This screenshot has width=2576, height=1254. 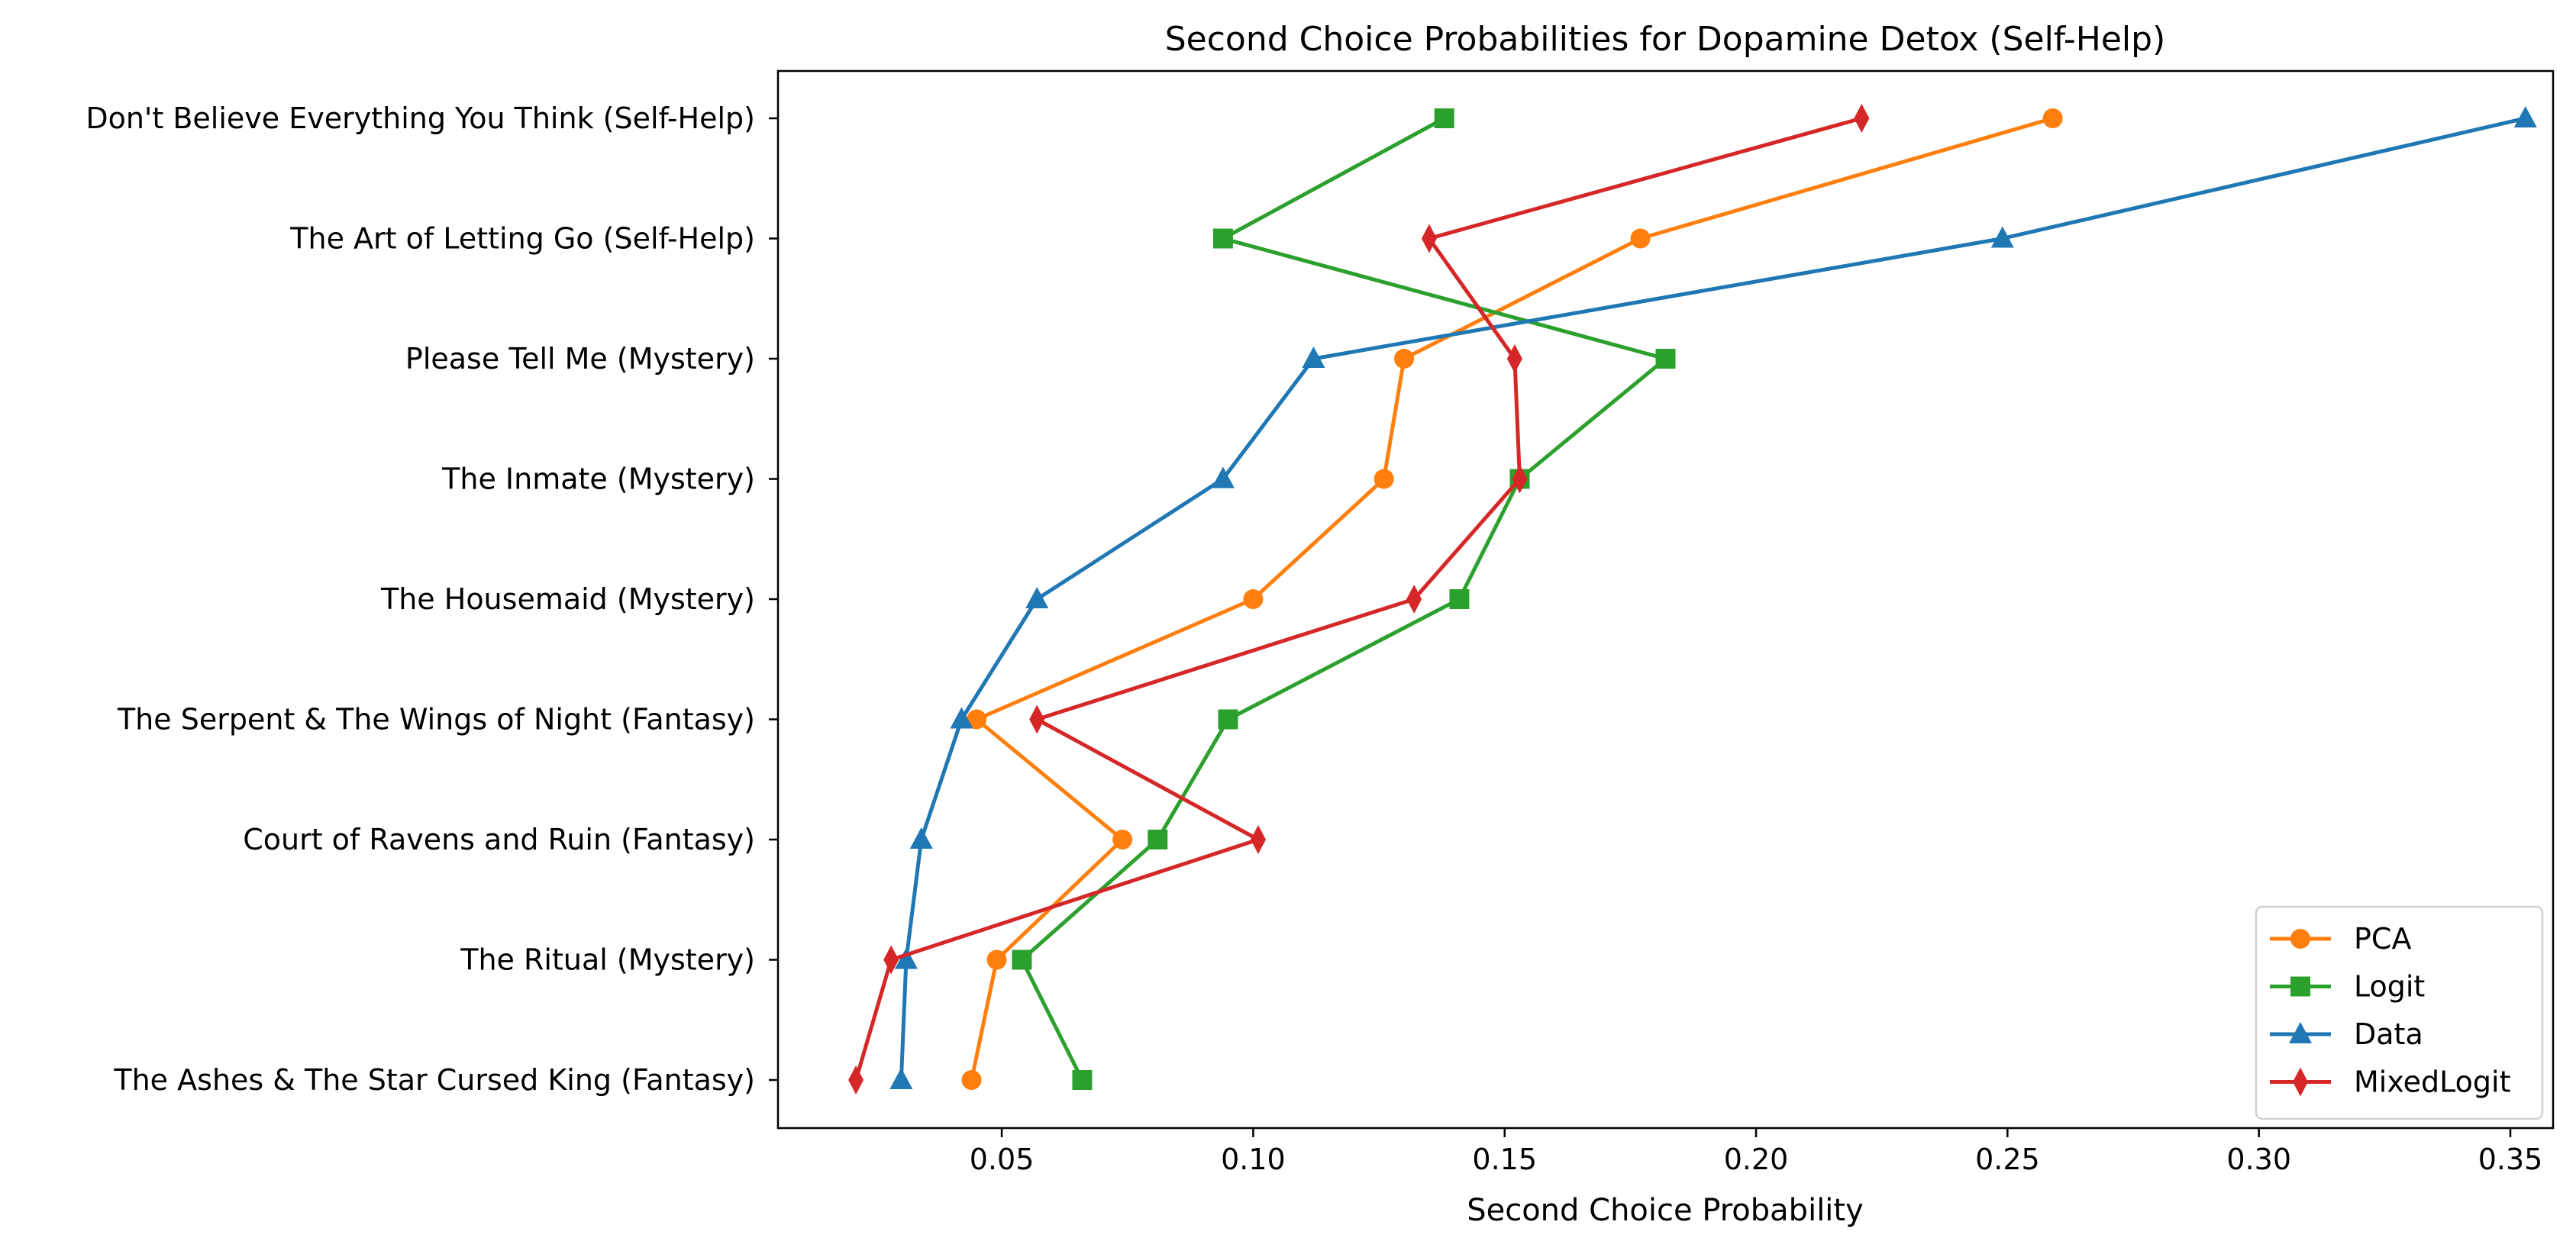 What do you see at coordinates (2389, 987) in the screenshot?
I see `legend-label-logit: Logit` at bounding box center [2389, 987].